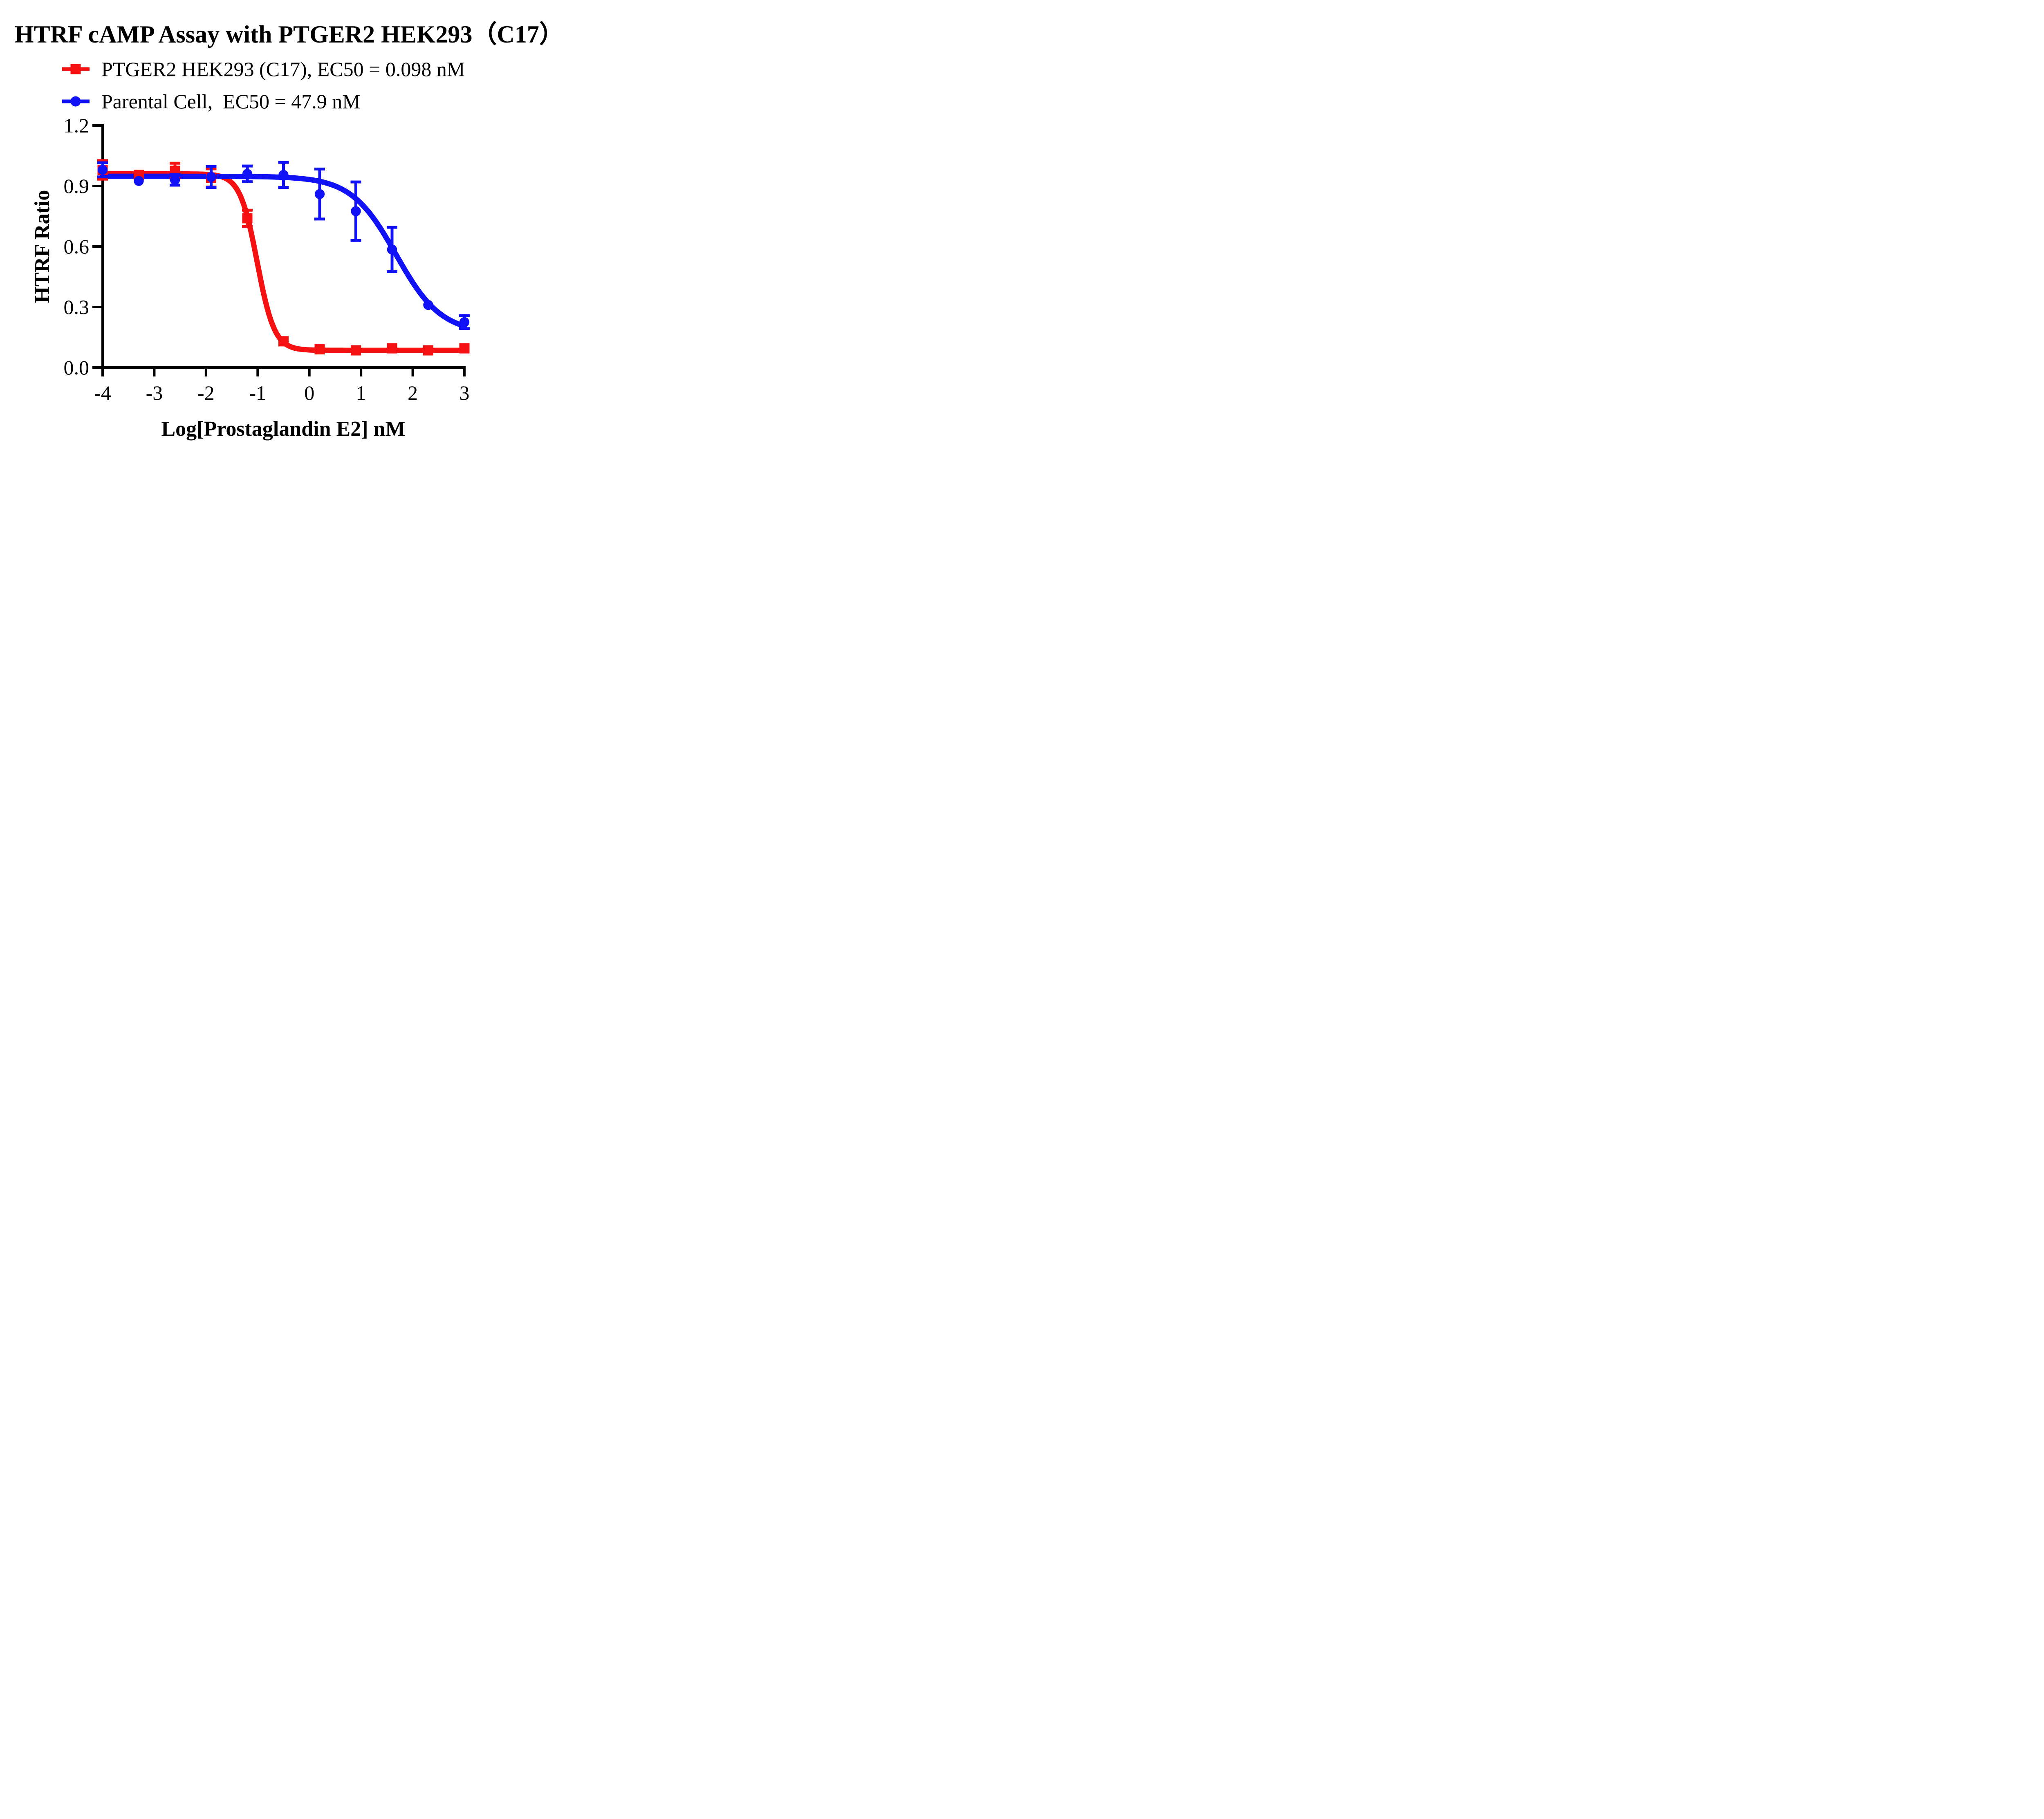  What do you see at coordinates (289, 34) in the screenshot?
I see `chart-title: HTRF cAMP Assay with PTGER2 HEK293（C17）` at bounding box center [289, 34].